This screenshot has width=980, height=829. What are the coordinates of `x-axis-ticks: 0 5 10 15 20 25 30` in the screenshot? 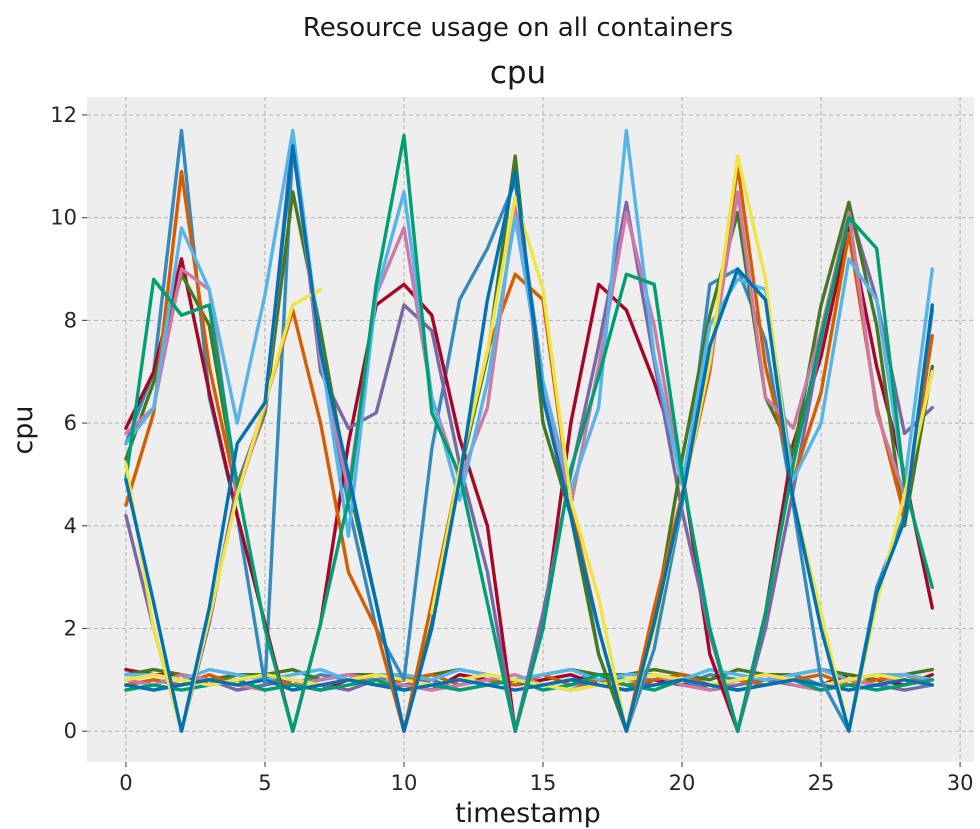 It's located at (546, 778).